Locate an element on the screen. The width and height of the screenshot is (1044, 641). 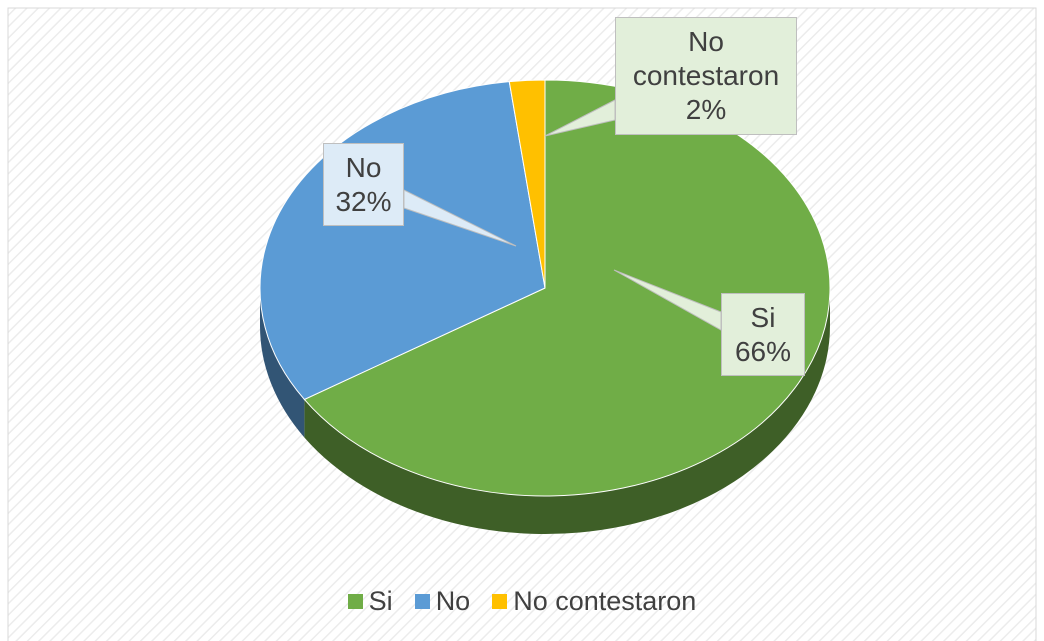
legend: Si No No contestaron is located at coordinates (522, 601).